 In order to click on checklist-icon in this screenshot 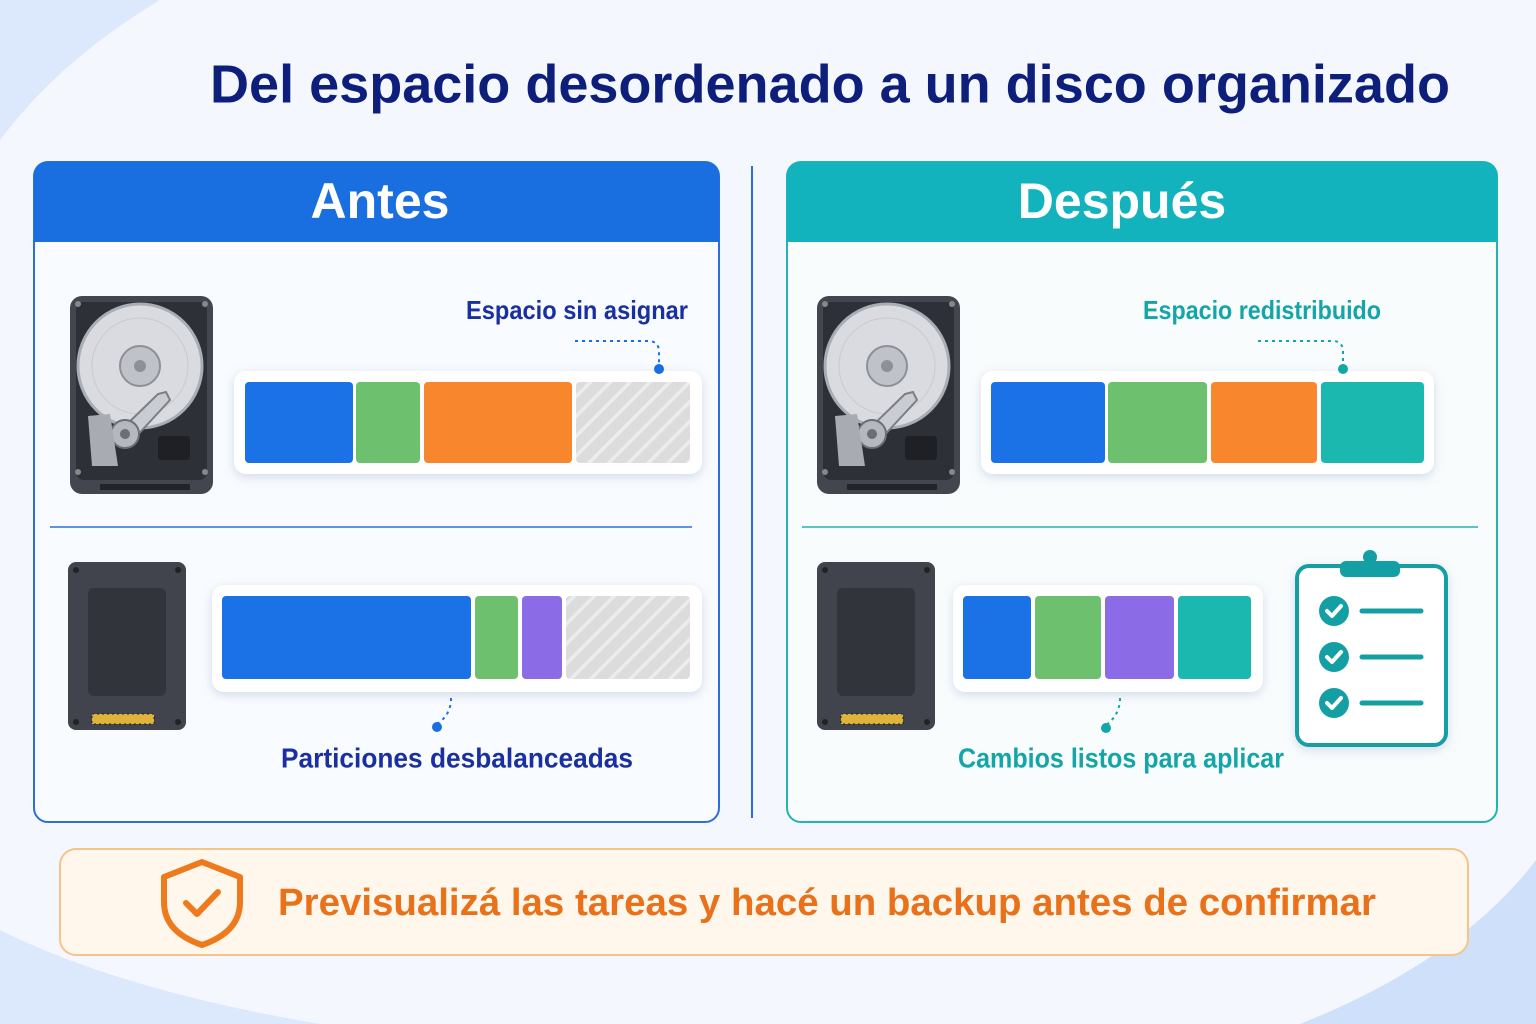, I will do `click(1371, 648)`.